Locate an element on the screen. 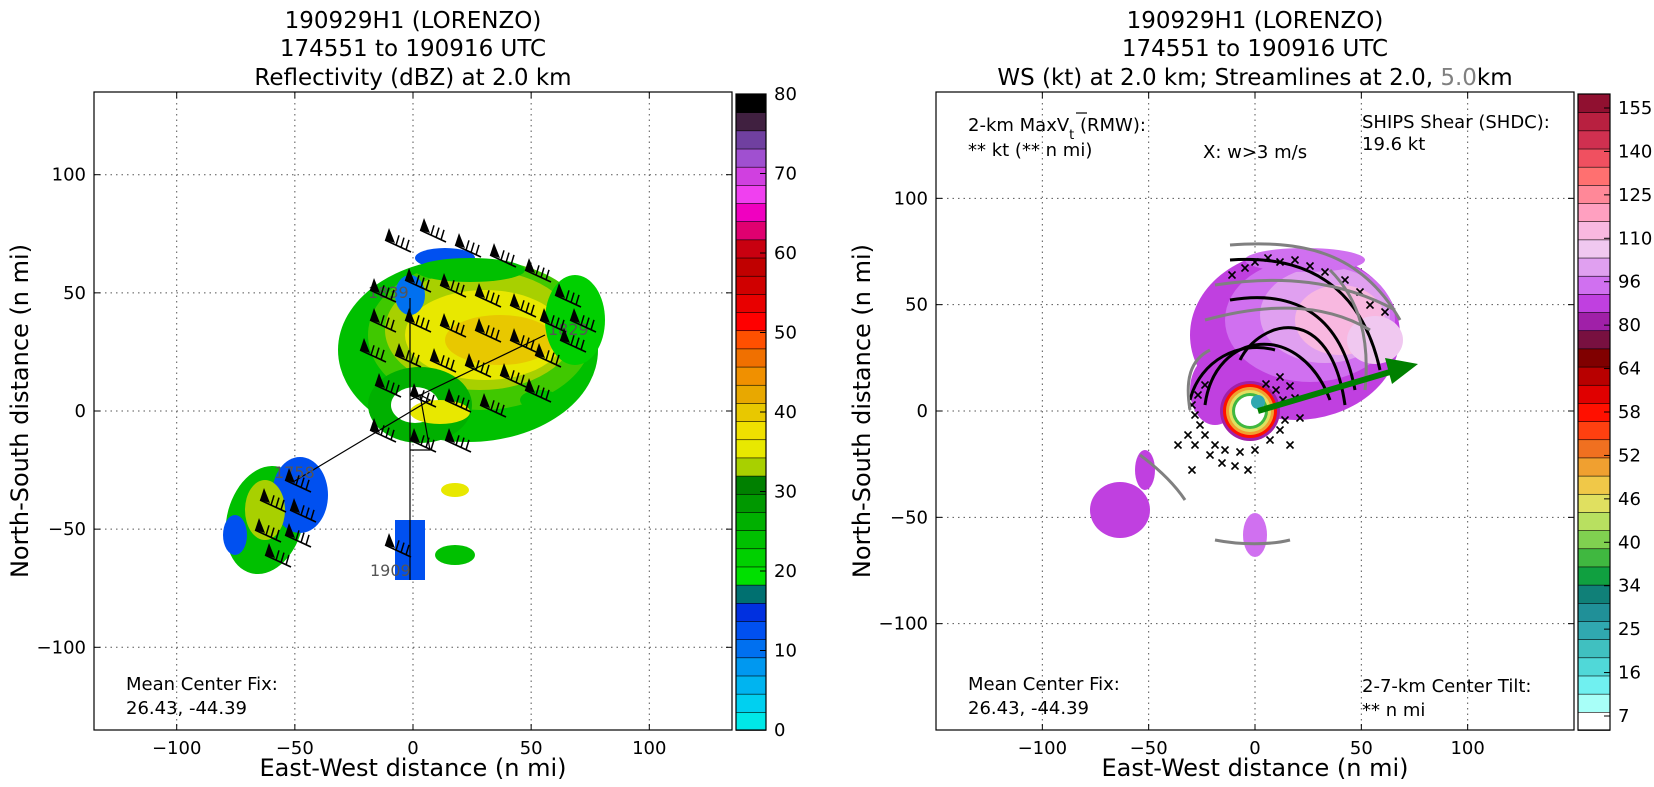  track-label-2: 1829 is located at coordinates (568, 329).